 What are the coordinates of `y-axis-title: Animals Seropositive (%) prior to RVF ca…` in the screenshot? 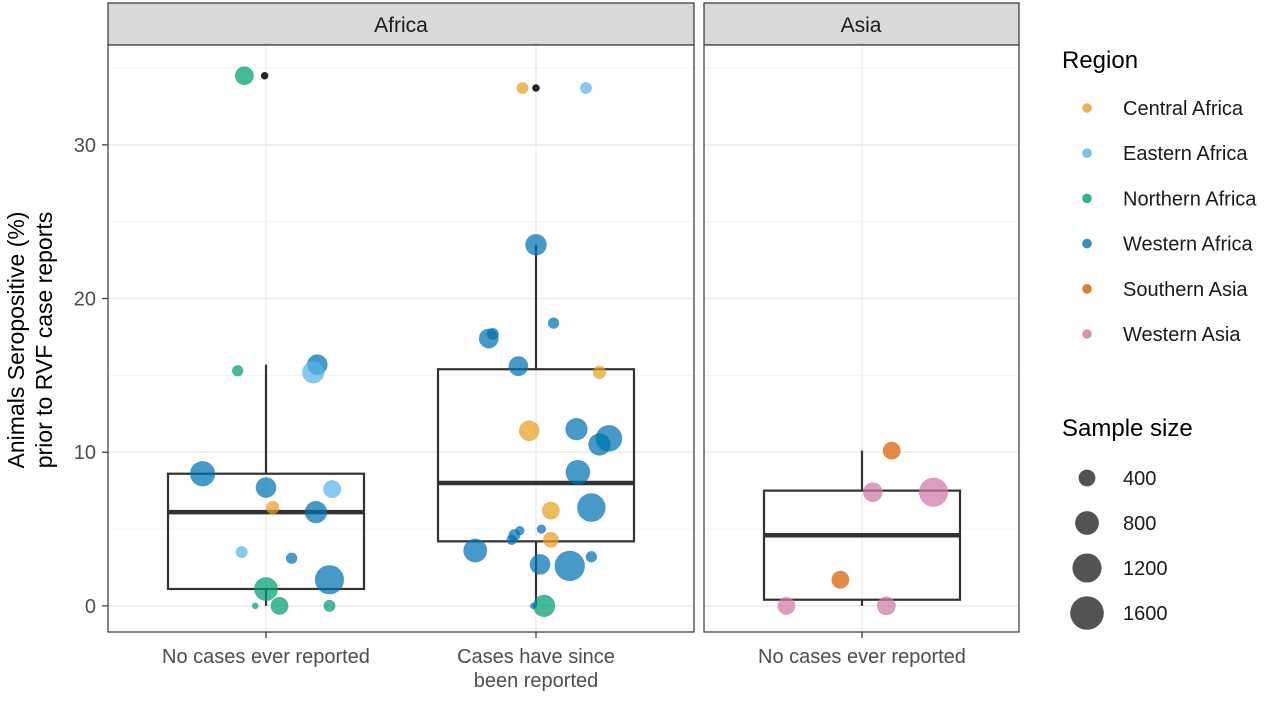 It's located at (30, 340).